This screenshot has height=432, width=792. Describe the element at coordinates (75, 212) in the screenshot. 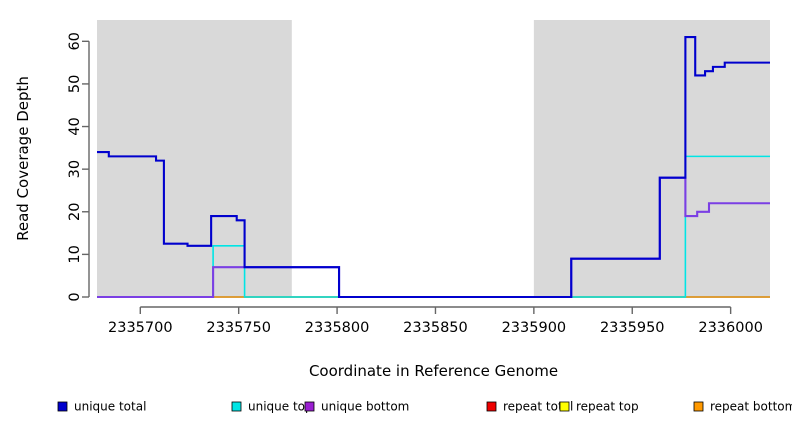

I see `y-tick-label: 20` at that location.